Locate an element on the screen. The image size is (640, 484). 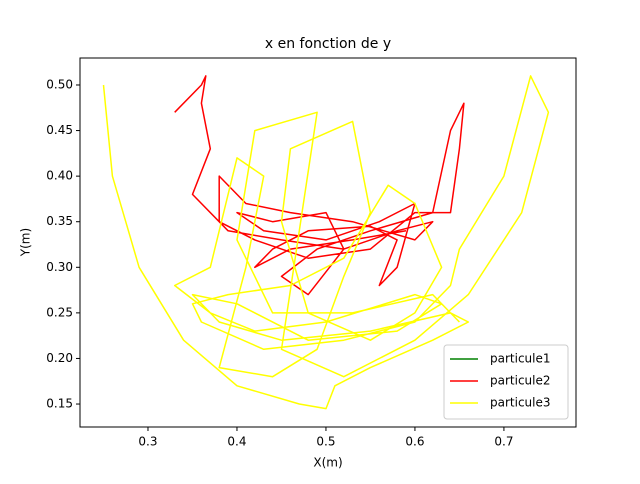
y-tick-label: 0.20 is located at coordinates (59, 358).